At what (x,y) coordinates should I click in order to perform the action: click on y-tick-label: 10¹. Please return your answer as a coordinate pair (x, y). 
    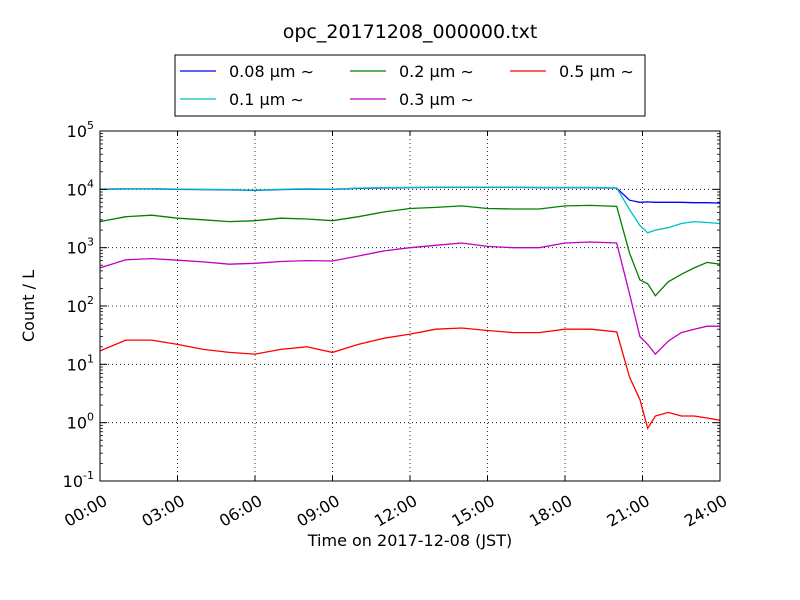
    Looking at the image, I should click on (80, 363).